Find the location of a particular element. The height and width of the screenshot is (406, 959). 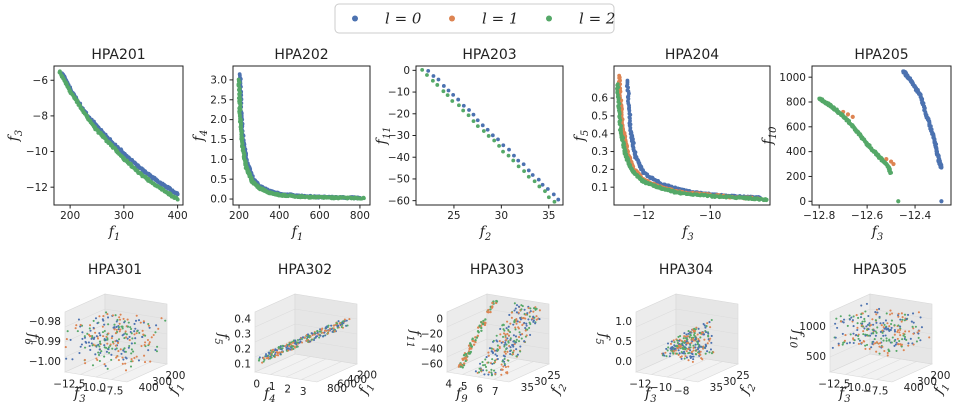

x-tick-label: −10.0 is located at coordinates (855, 388).